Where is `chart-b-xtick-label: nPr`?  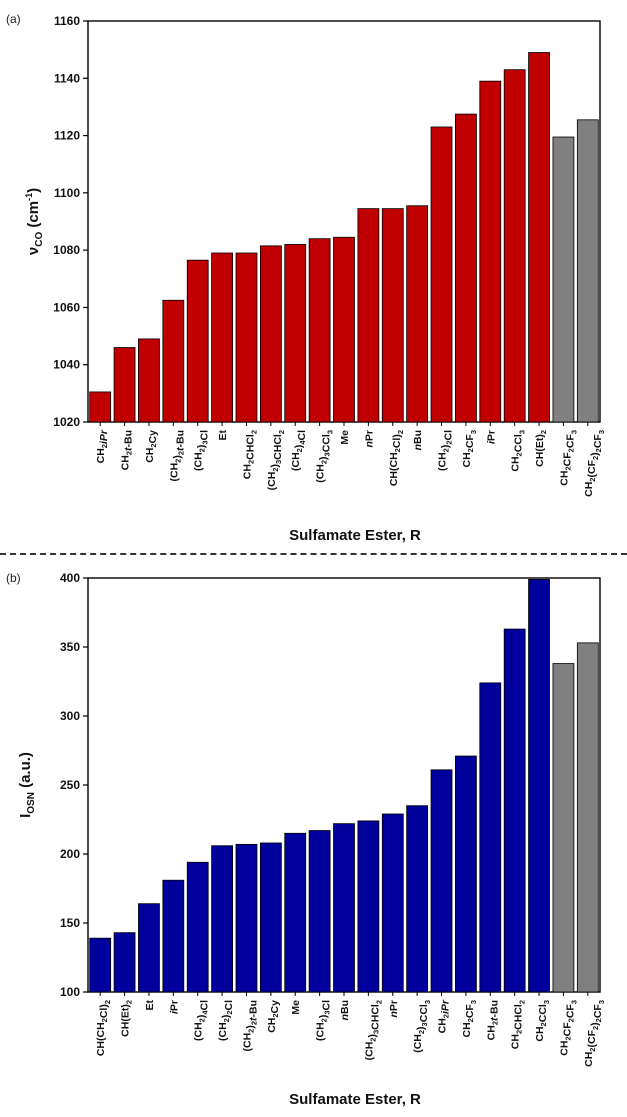 chart-b-xtick-label: nPr is located at coordinates (394, 1009).